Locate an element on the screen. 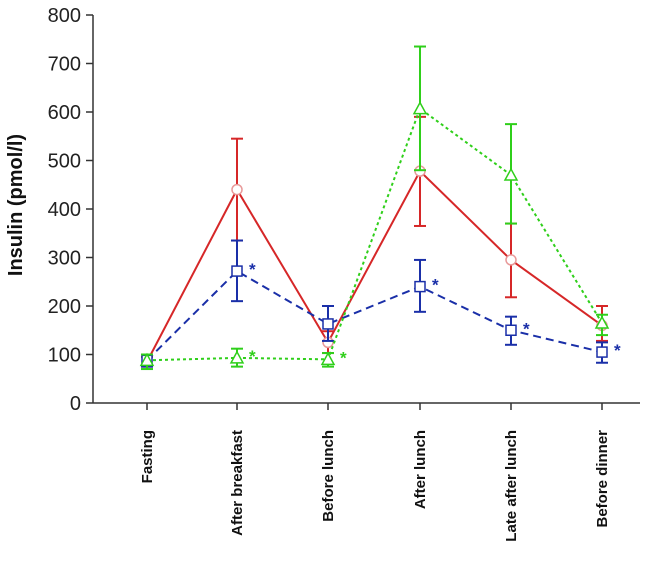 The height and width of the screenshot is (577, 650). y-tick-label: 600 is located at coordinates (64, 113).